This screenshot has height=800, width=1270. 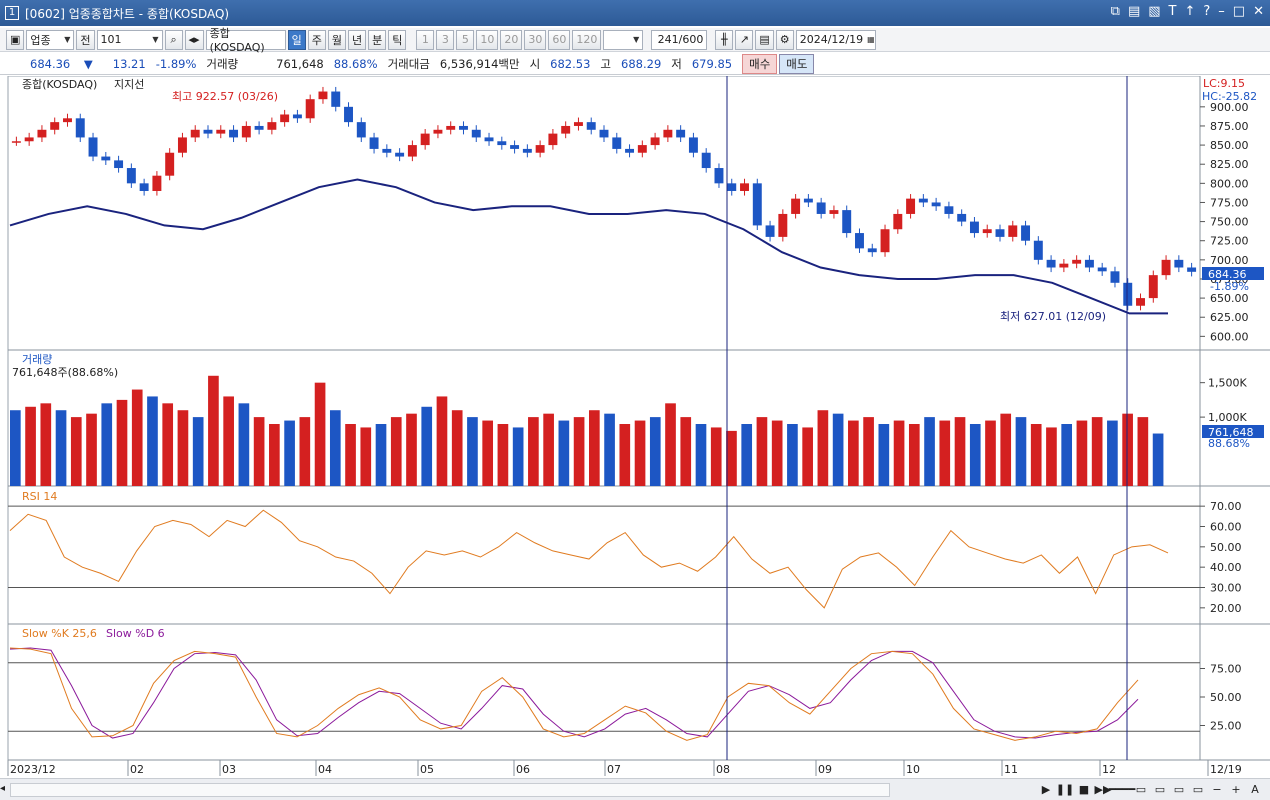 What do you see at coordinates (1217, 789) in the screenshot?
I see `zoom-out-icon: −` at bounding box center [1217, 789].